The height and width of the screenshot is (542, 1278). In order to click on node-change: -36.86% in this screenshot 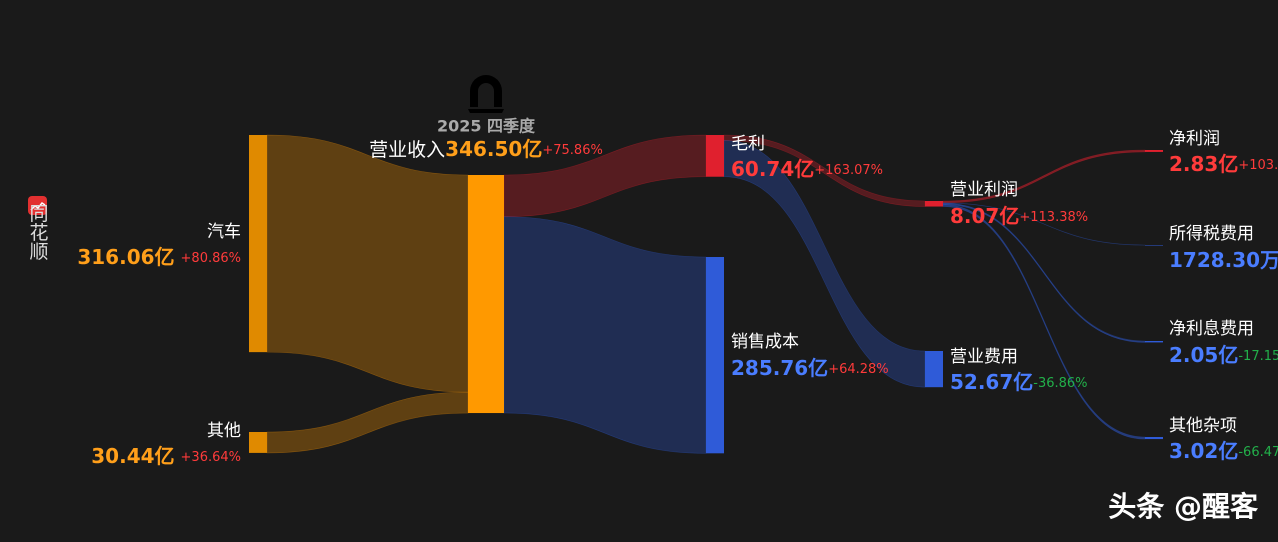, I will do `click(1060, 383)`.